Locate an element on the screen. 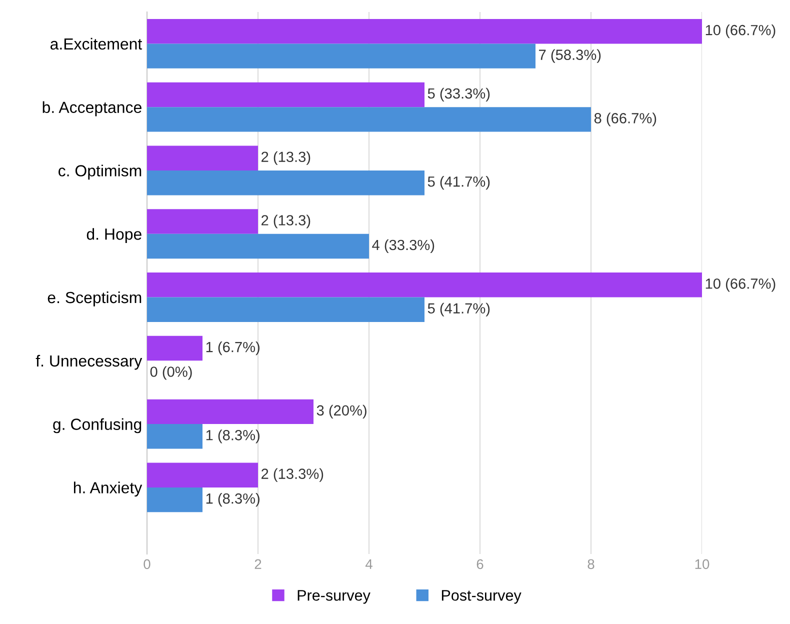 The image size is (790, 624). x-tick-label: 10 is located at coordinates (702, 564).